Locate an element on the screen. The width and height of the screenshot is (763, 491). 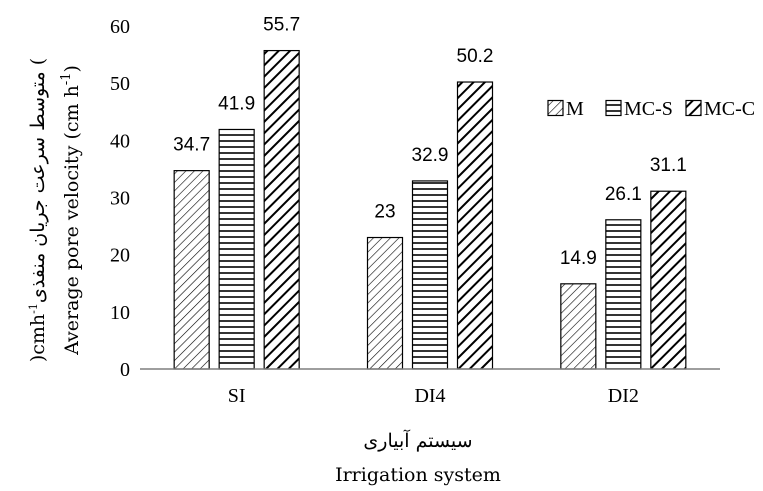
y-axis-title-fa-unit: cmh is located at coordinates (38, 334).